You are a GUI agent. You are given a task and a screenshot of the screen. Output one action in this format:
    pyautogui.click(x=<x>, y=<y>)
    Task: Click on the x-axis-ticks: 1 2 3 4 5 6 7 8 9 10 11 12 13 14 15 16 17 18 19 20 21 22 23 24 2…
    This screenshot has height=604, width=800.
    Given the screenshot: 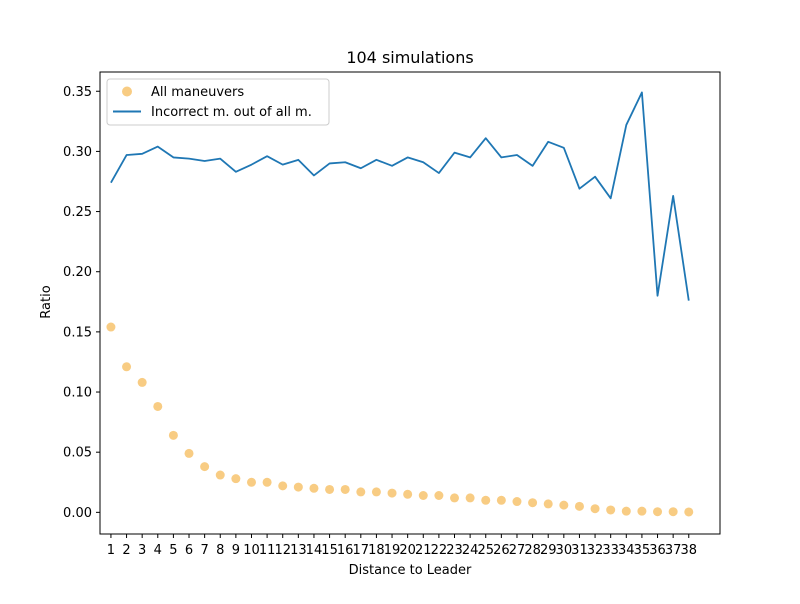 What is the action you would take?
    pyautogui.click(x=402, y=546)
    